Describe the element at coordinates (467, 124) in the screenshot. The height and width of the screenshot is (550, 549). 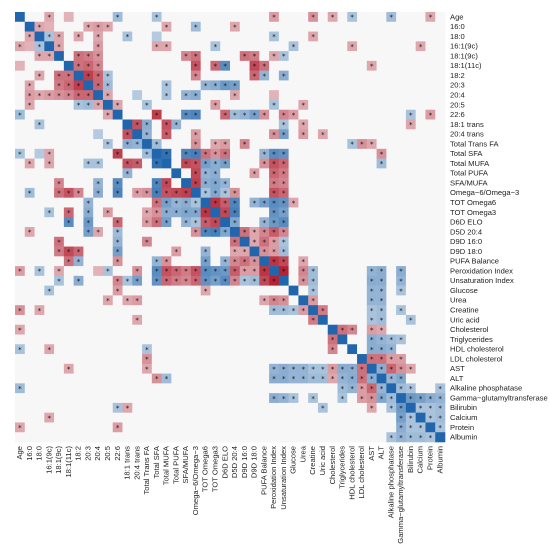
I see `row-label: 18:1 trans` at that location.